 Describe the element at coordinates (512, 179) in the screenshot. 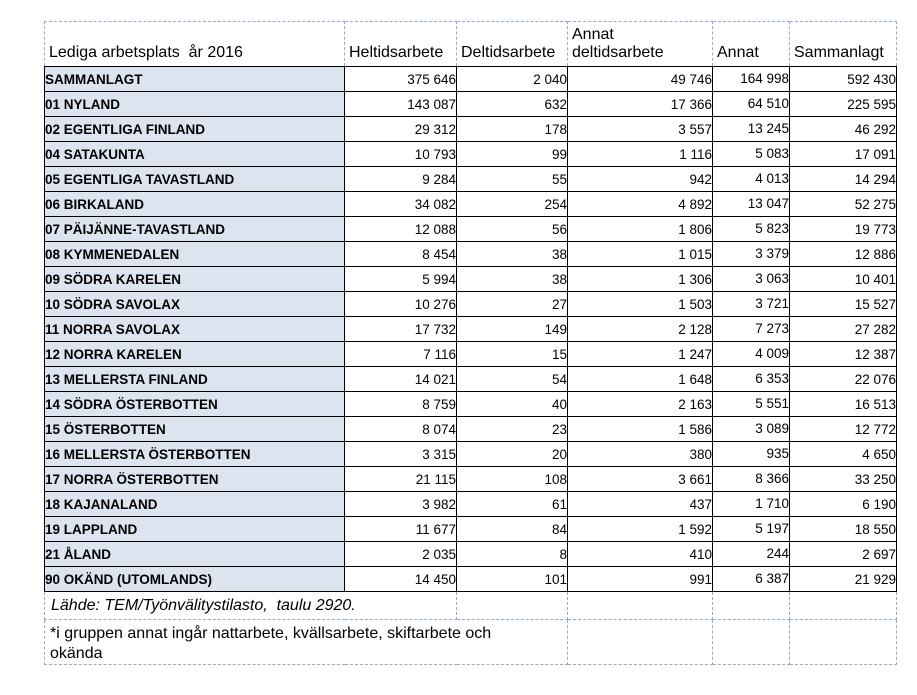

I see `cell-deltidsarbete: 55` at that location.